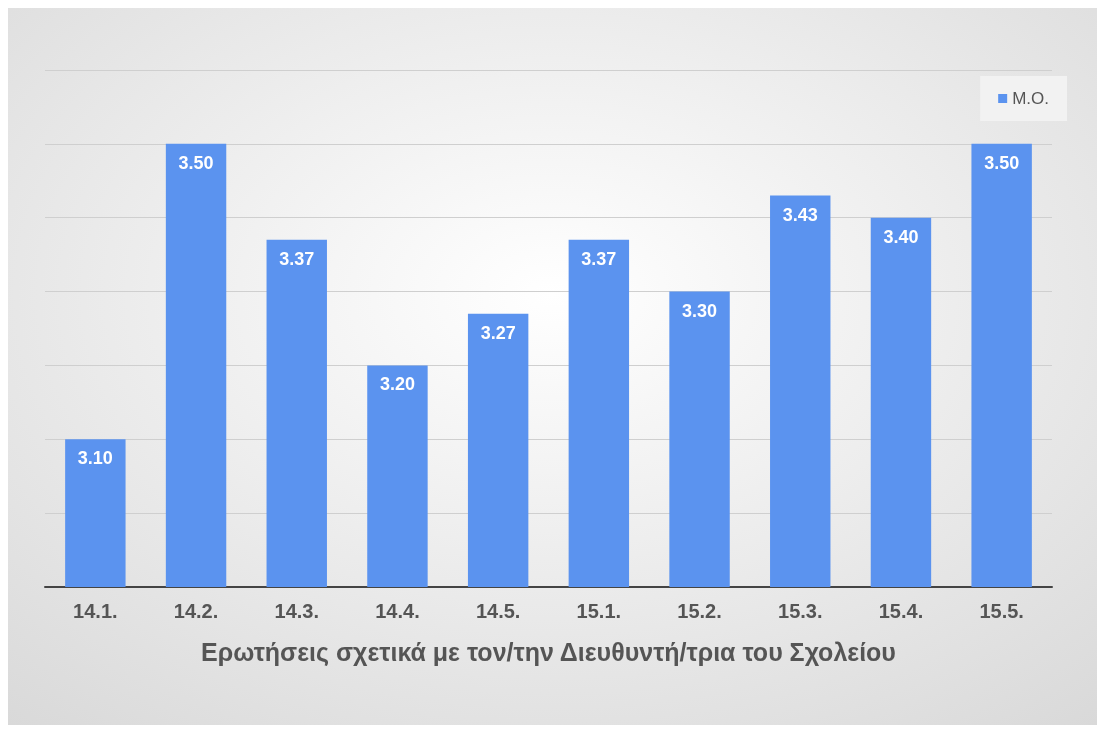  What do you see at coordinates (599, 611) in the screenshot?
I see `x-tick-label: 15.1.` at bounding box center [599, 611].